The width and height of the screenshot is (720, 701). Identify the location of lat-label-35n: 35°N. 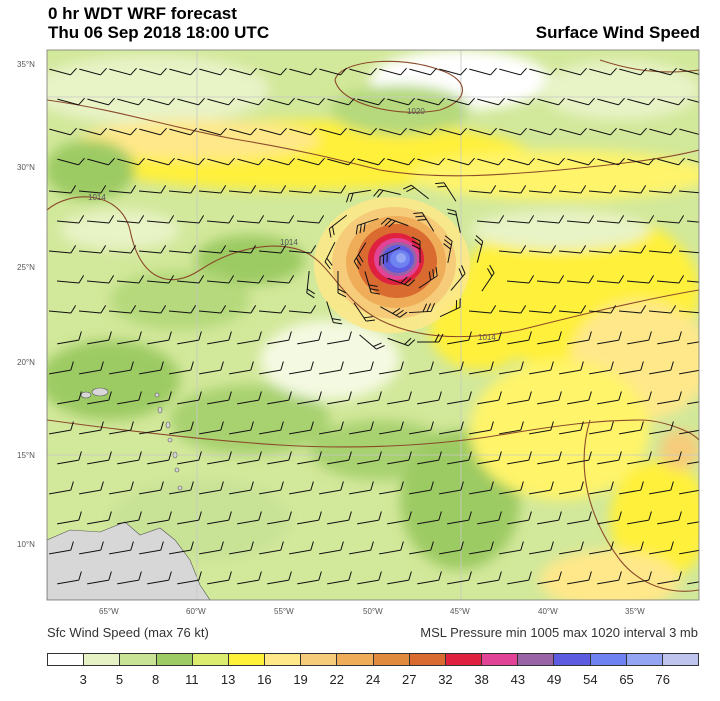
(26, 64).